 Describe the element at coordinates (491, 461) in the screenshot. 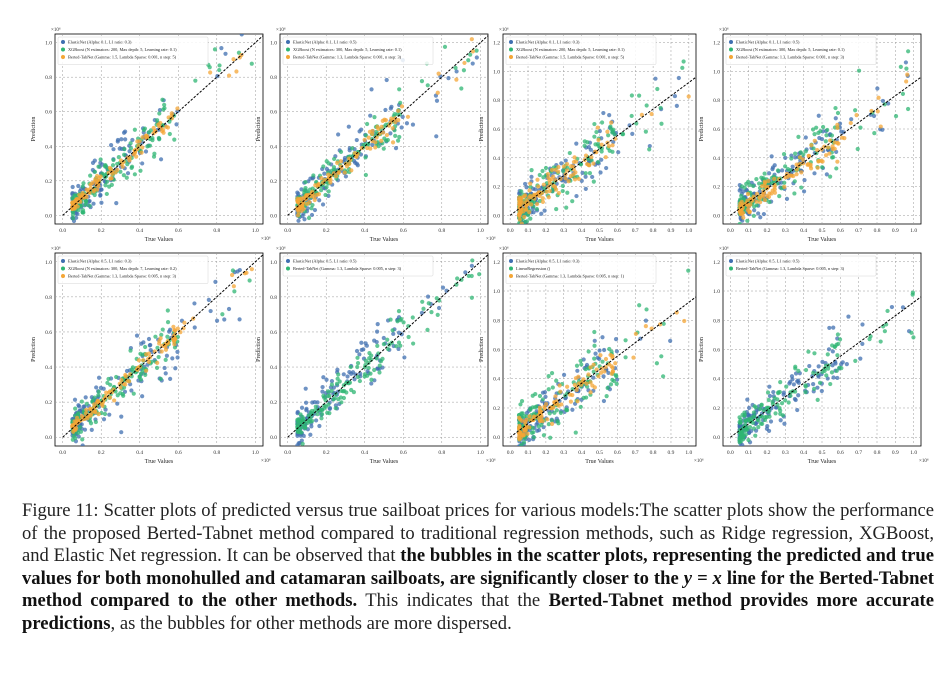

I see `x-multiplier: ×10⁶` at that location.